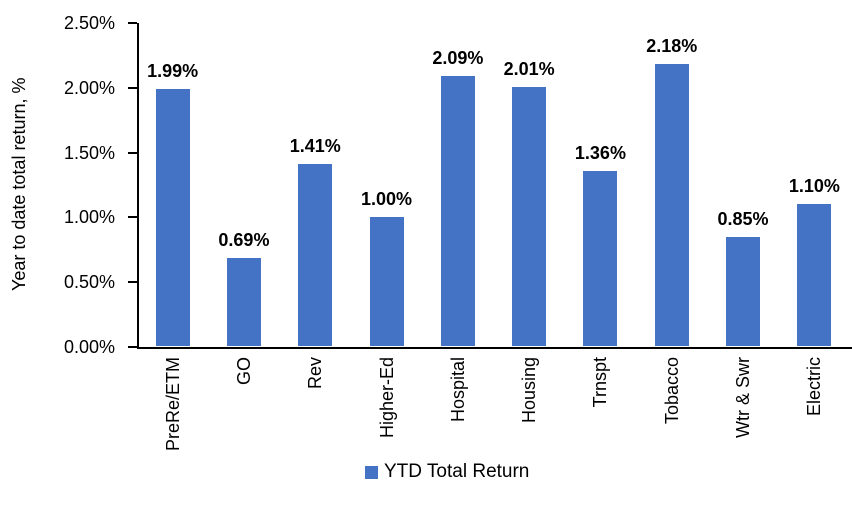 This screenshot has width=852, height=513. I want to click on x-axis-label: GO, so click(243, 371).